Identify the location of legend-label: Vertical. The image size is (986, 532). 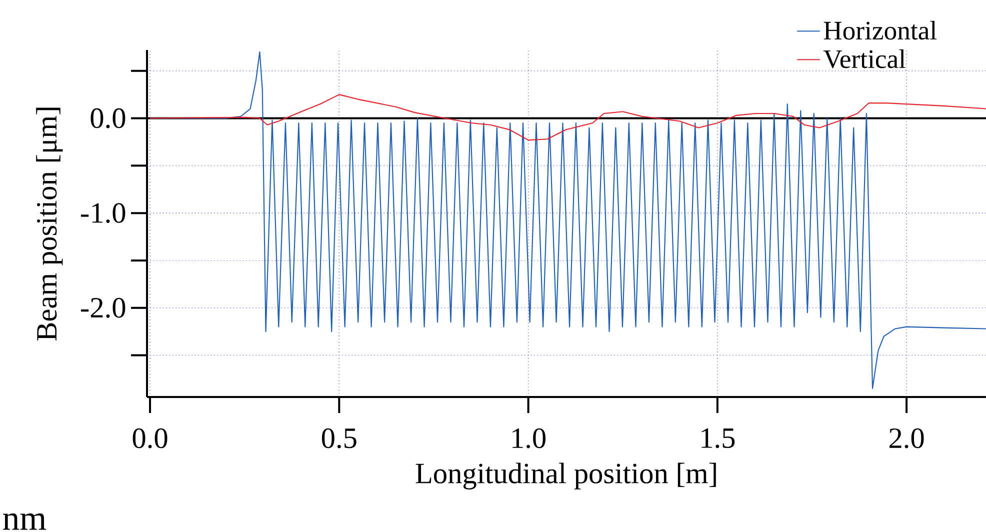
(864, 58).